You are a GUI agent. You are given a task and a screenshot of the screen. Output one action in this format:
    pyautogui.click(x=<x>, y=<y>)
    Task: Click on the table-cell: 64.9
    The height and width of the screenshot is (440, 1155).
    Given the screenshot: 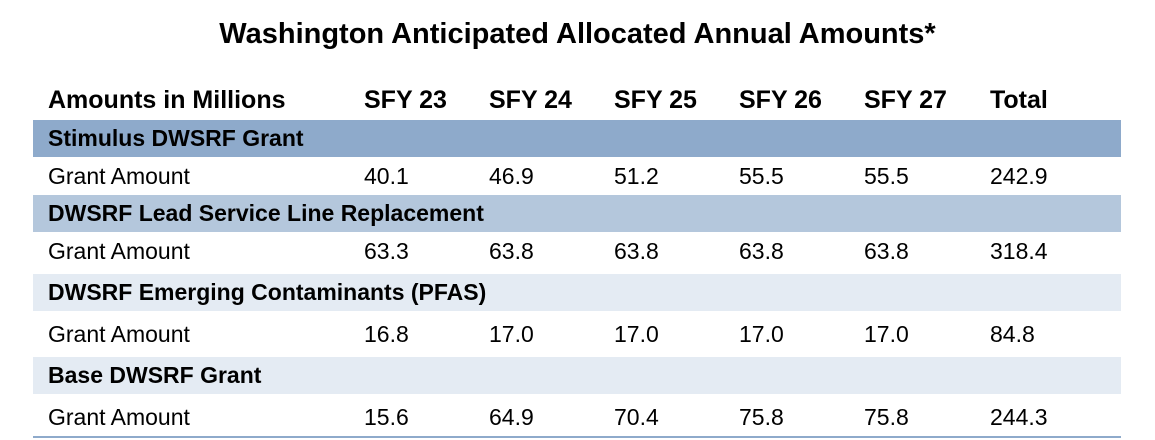 What is the action you would take?
    pyautogui.click(x=511, y=416)
    